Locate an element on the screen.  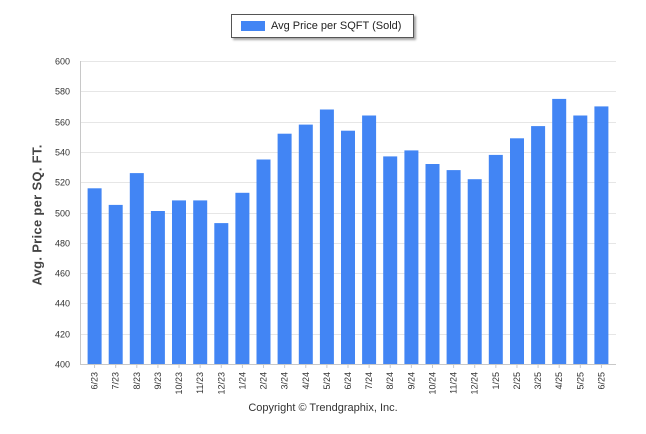
x-tick-label: 4/25 is located at coordinates (559, 381).